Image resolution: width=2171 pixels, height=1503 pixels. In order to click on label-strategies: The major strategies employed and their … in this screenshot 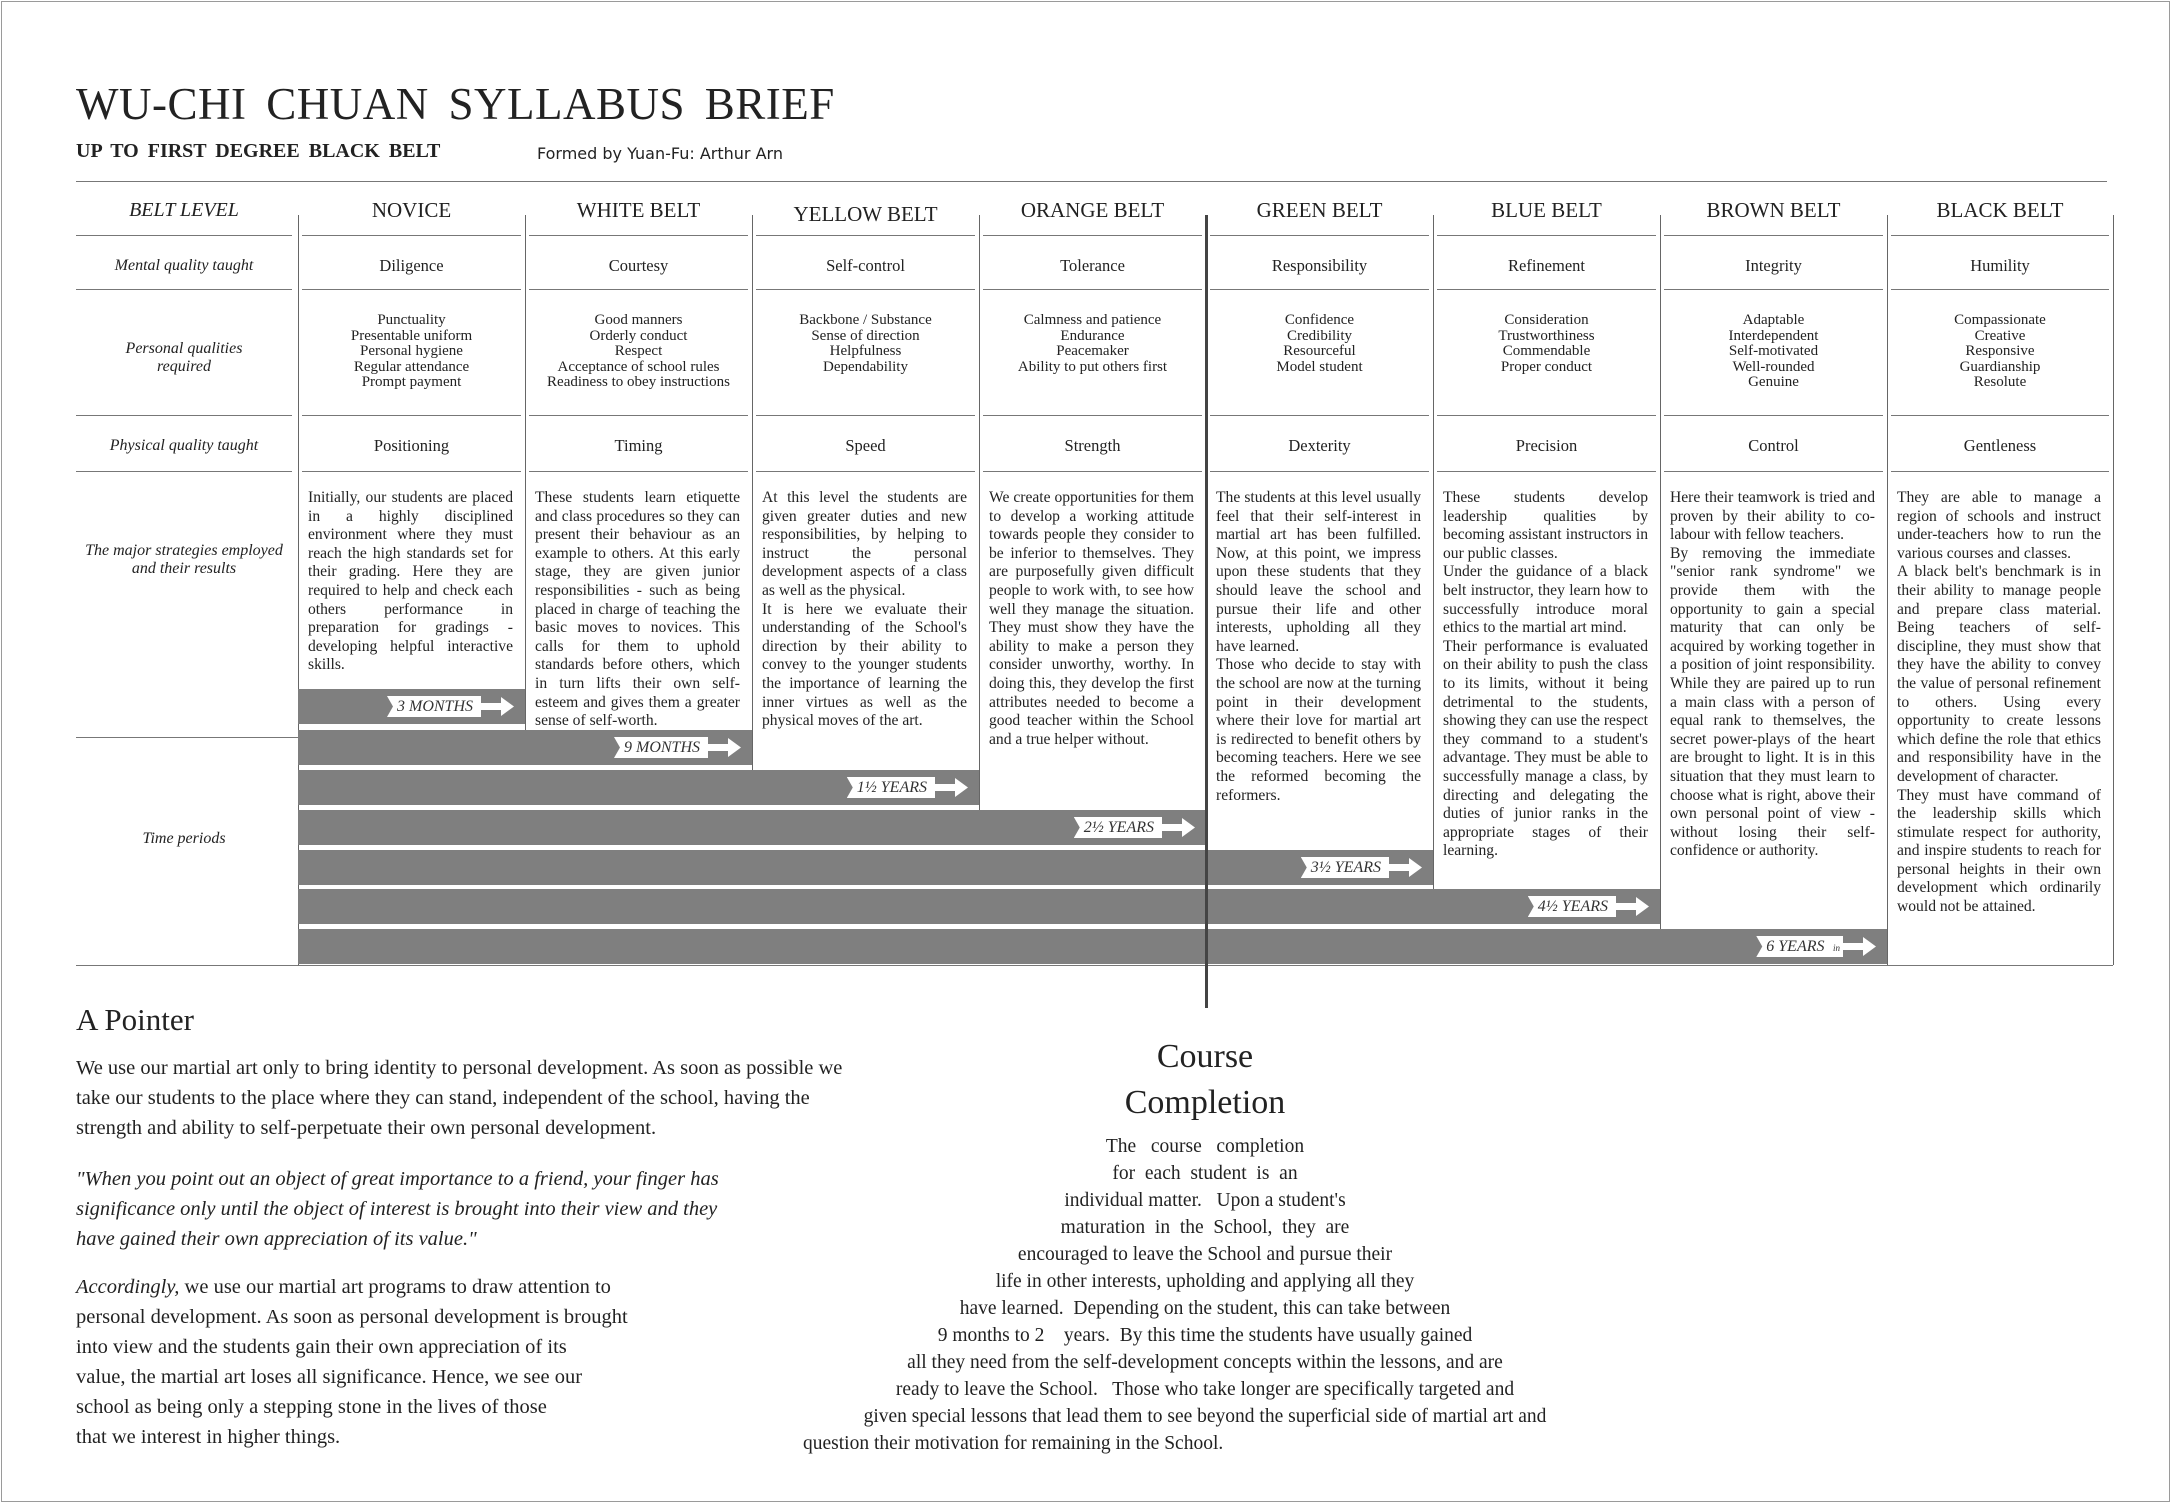, I will do `click(184, 559)`.